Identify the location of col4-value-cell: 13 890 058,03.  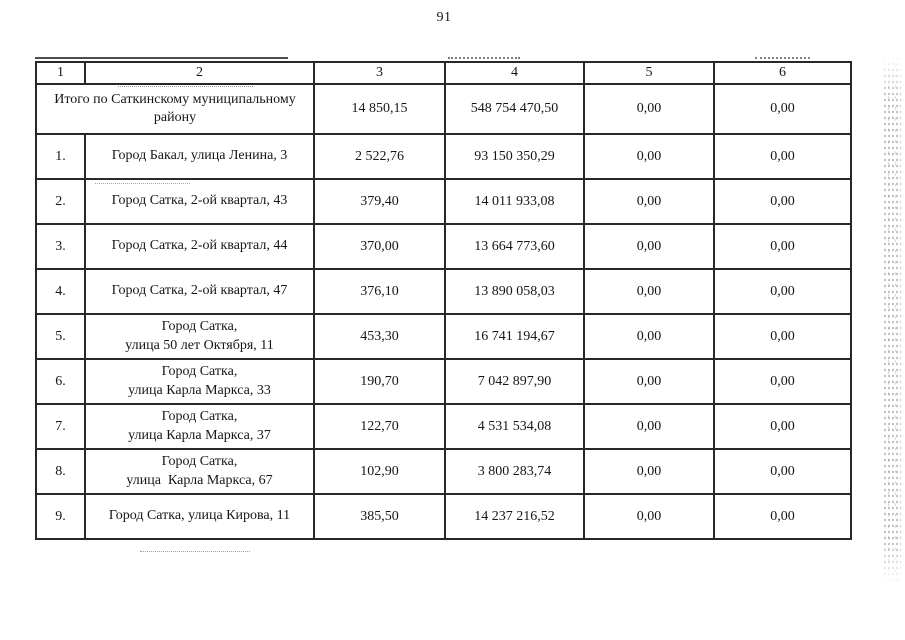
(514, 291).